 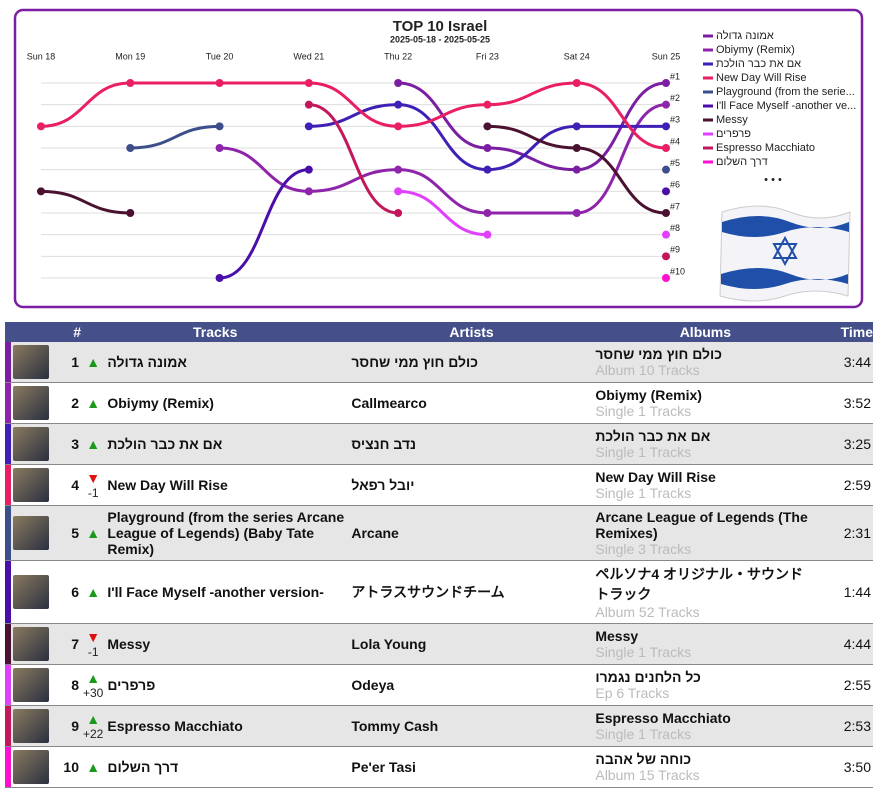 I want to click on time: 1:44, so click(x=845, y=592).